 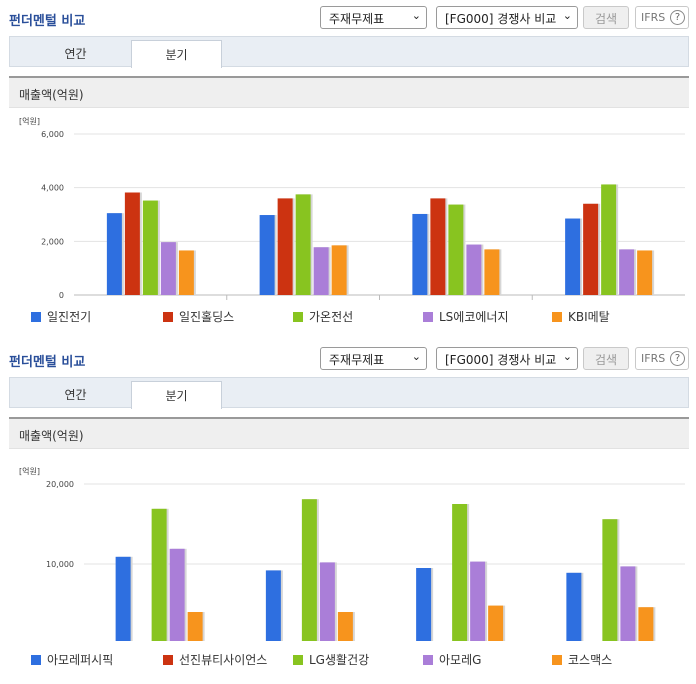 I want to click on x-tick-label: 2023/03, so click(x=303, y=299).